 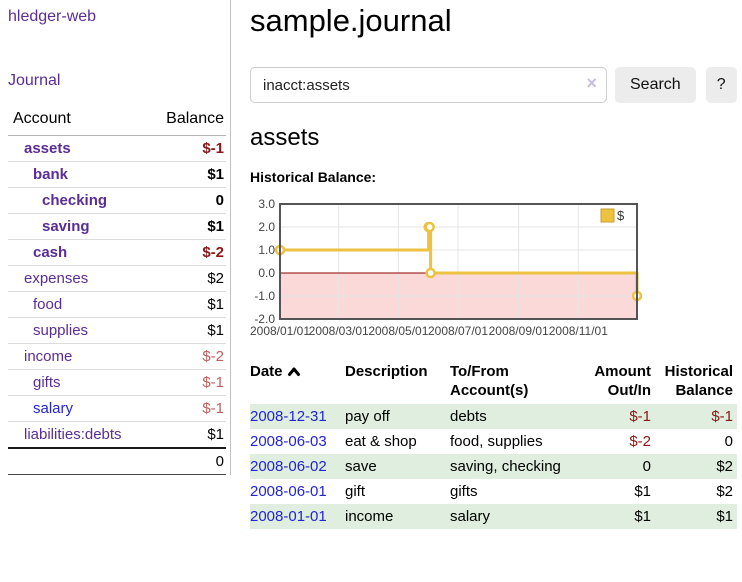 I want to click on search-input, so click(x=428, y=85).